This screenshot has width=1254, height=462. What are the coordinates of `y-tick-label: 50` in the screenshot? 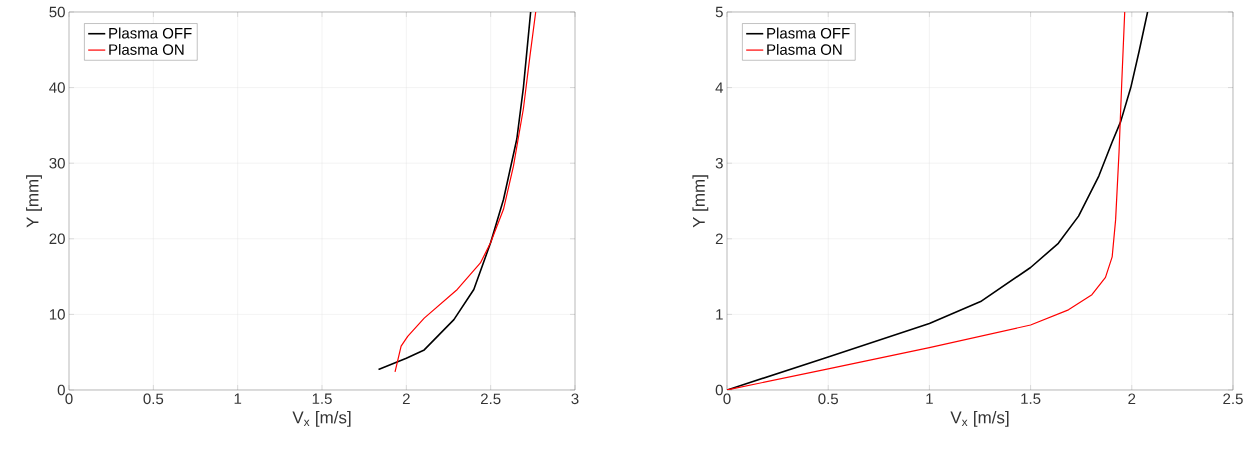 It's located at (57, 12).